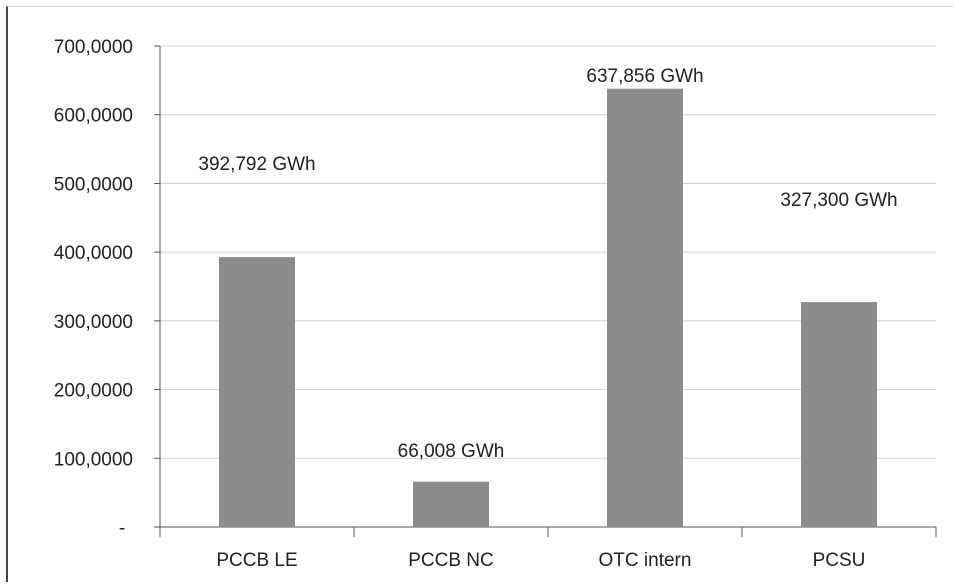 The width and height of the screenshot is (959, 587). I want to click on x-tick-label: PCCB NC, so click(451, 560).